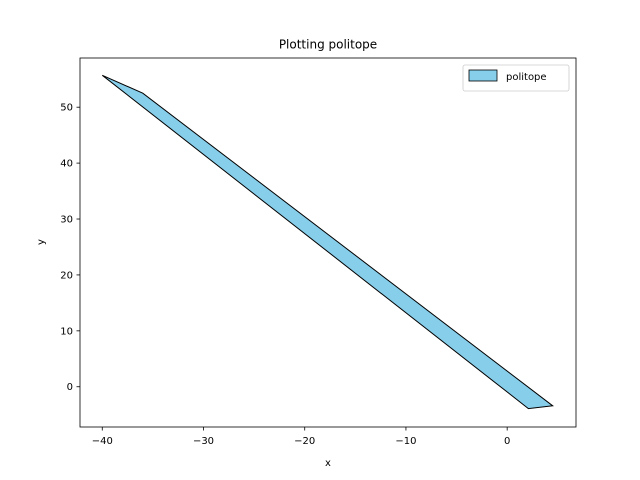 The width and height of the screenshot is (640, 480). What do you see at coordinates (328, 45) in the screenshot?
I see `chart-title: Plotting politope` at bounding box center [328, 45].